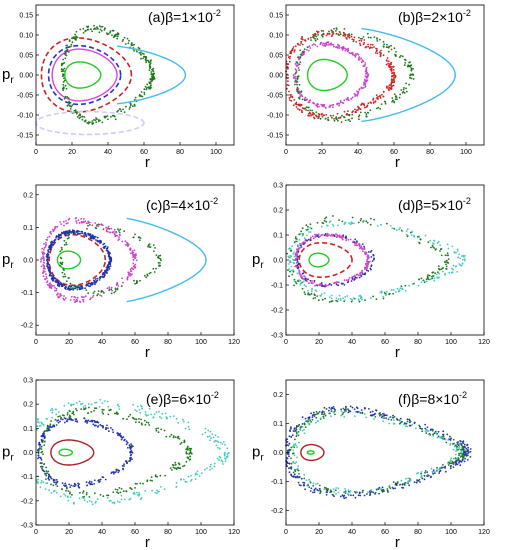 This screenshot has width=506, height=550. What do you see at coordinates (84, 75) in the screenshot?
I see `panel-a-series-2-line` at bounding box center [84, 75].